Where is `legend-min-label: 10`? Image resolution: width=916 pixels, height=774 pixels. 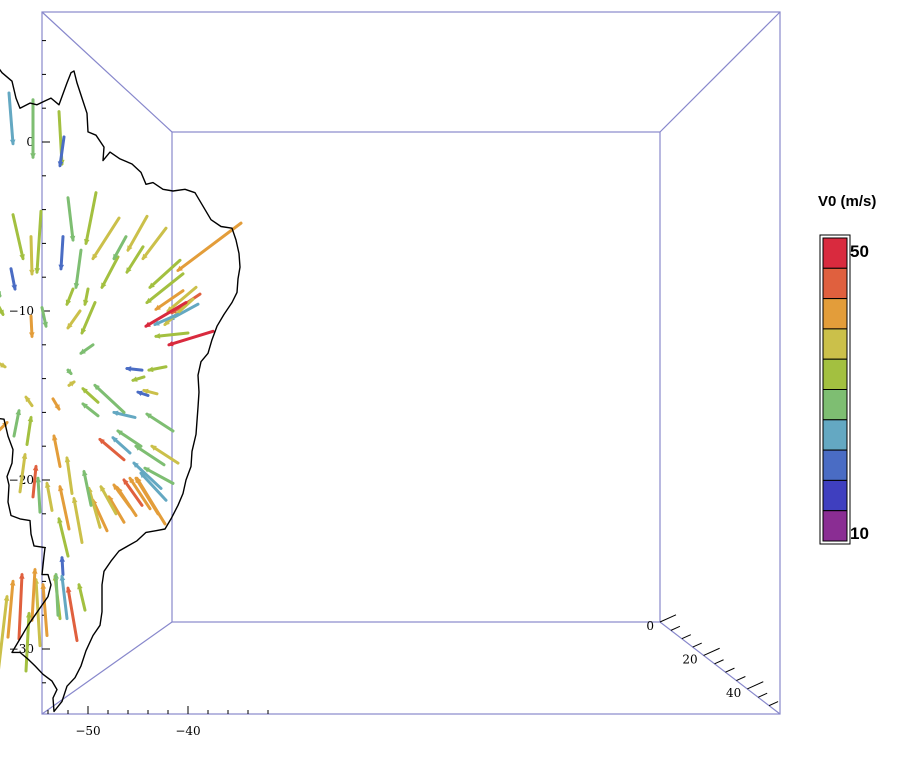 legend-min-label: 10 is located at coordinates (859, 533).